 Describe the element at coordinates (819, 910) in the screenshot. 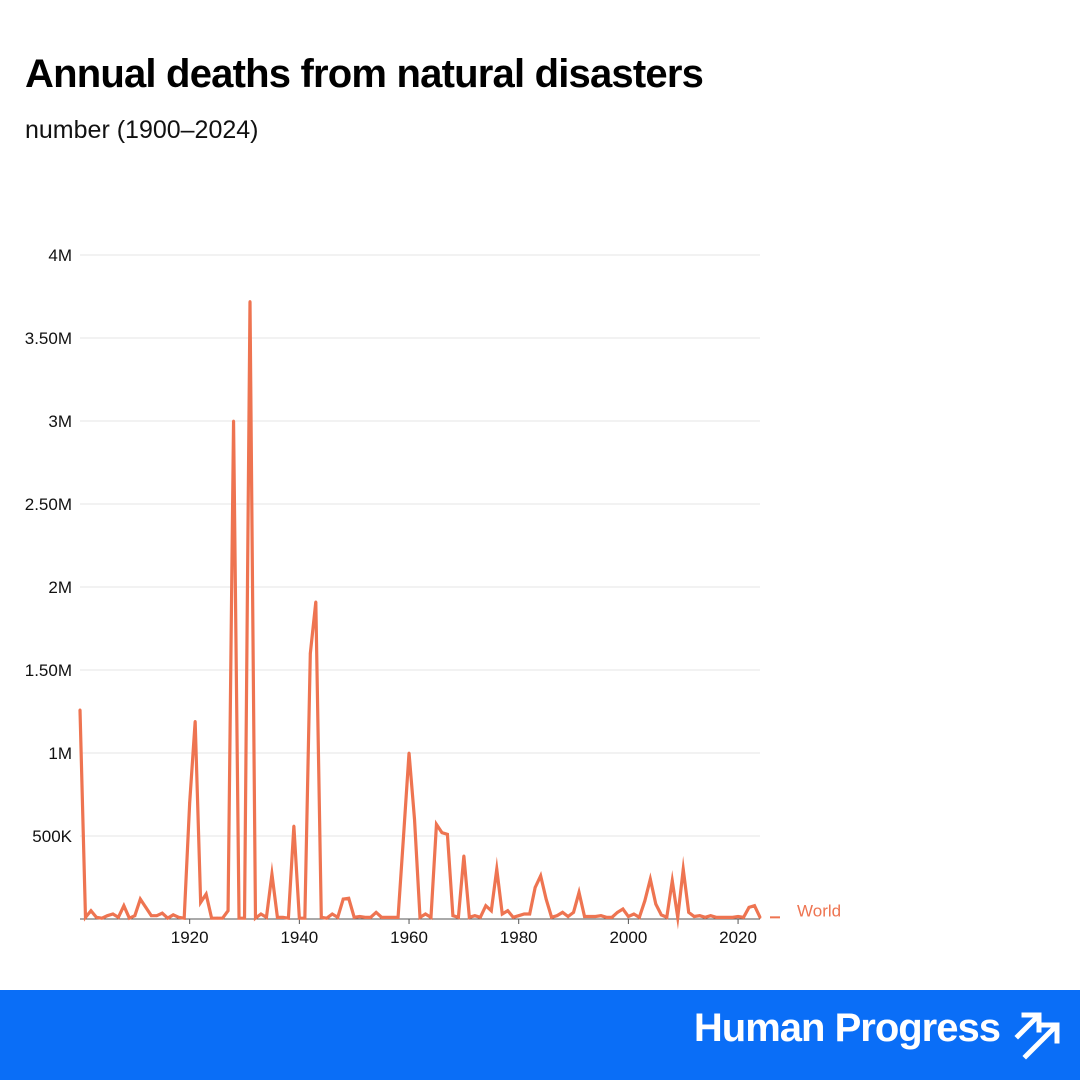

I see `legend-label: World` at that location.